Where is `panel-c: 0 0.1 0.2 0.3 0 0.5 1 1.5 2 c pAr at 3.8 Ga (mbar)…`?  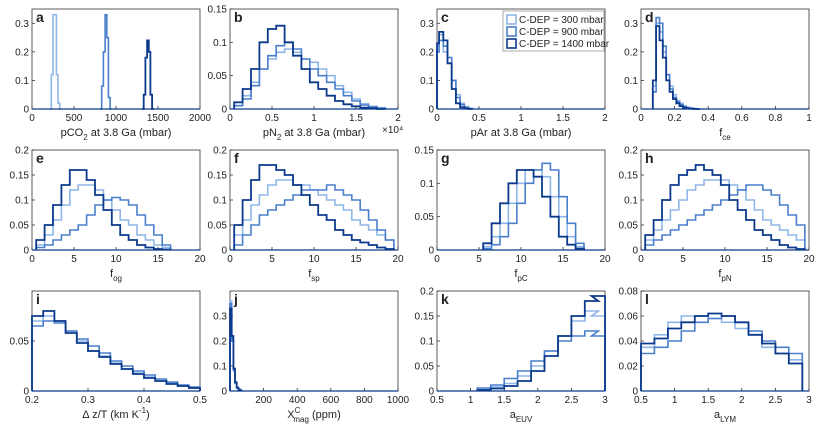 panel-c: 0 0.1 0.2 0.3 0 0.5 1 1.5 2 c pAr at 3.8 Ga (mbar)… is located at coordinates (515, 73).